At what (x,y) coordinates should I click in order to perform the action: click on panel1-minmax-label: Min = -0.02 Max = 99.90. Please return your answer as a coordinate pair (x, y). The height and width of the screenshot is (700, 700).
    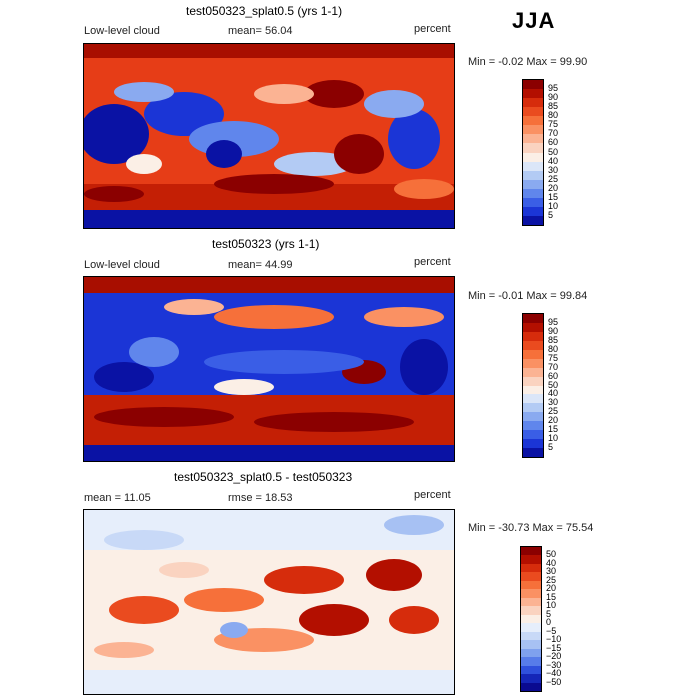
    Looking at the image, I should click on (528, 62).